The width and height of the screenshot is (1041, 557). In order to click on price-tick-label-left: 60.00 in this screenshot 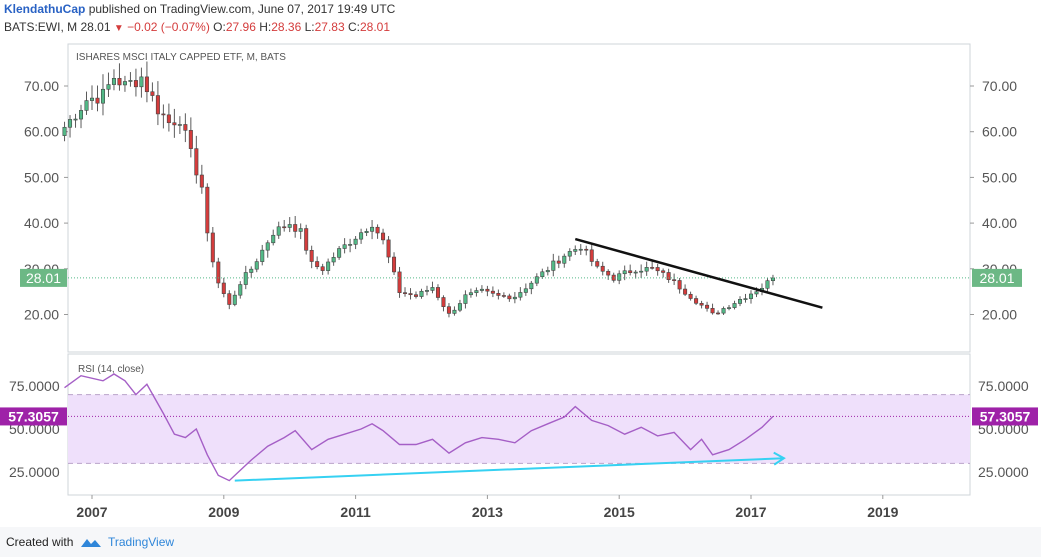, I will do `click(41, 132)`.